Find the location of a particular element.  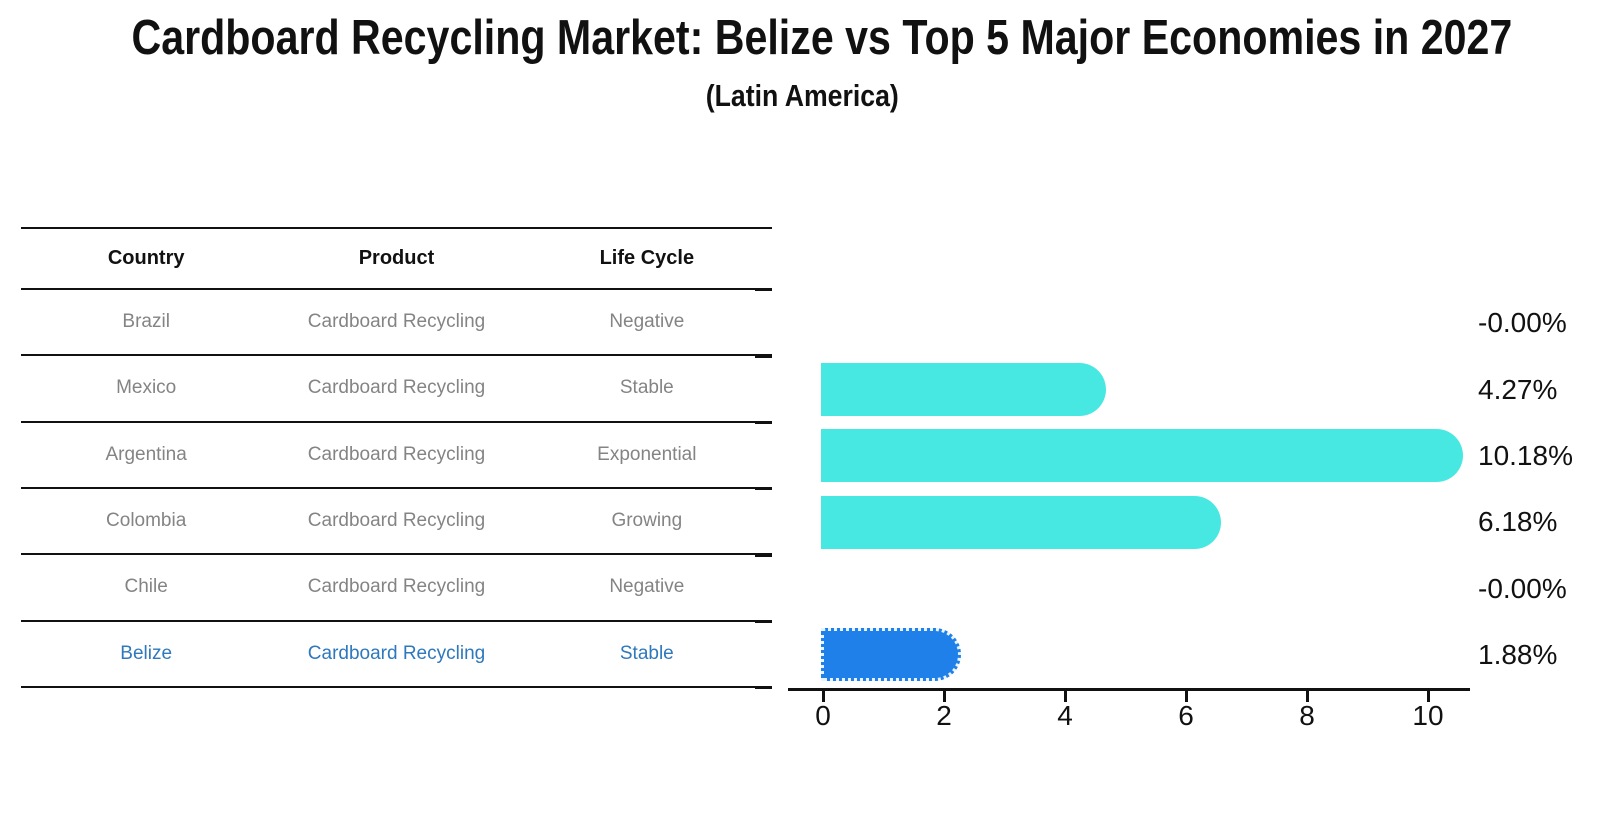

cell-lifecycle: Growing is located at coordinates (647, 521).